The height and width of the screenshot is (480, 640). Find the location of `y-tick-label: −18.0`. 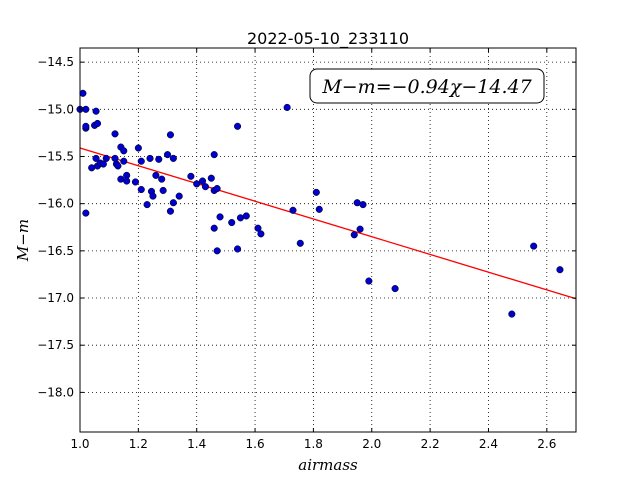

y-tick-label: −18.0 is located at coordinates (55, 392).